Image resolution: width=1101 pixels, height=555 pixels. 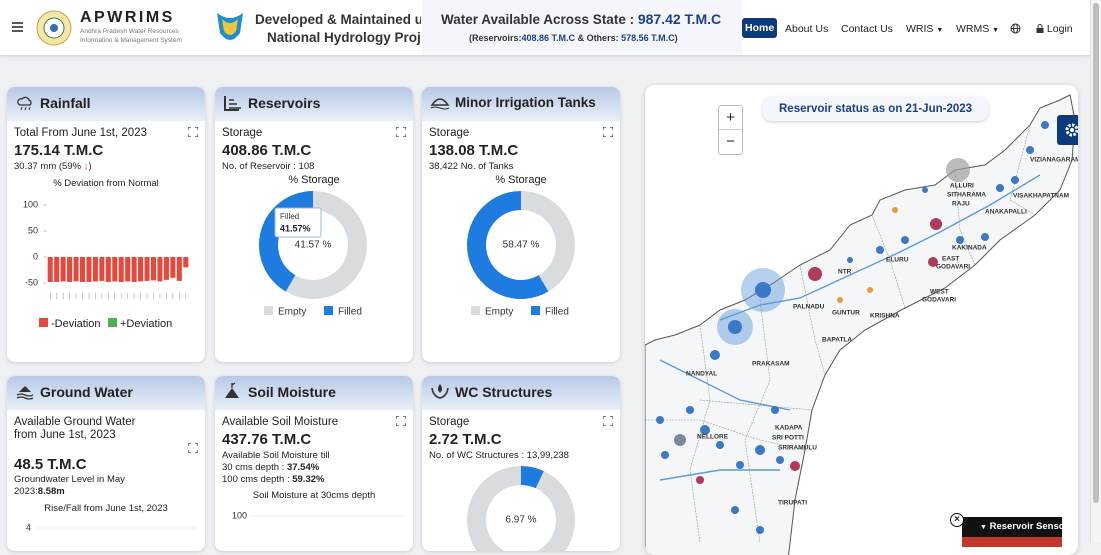 I want to click on place-label: KADAPA, so click(x=789, y=428).